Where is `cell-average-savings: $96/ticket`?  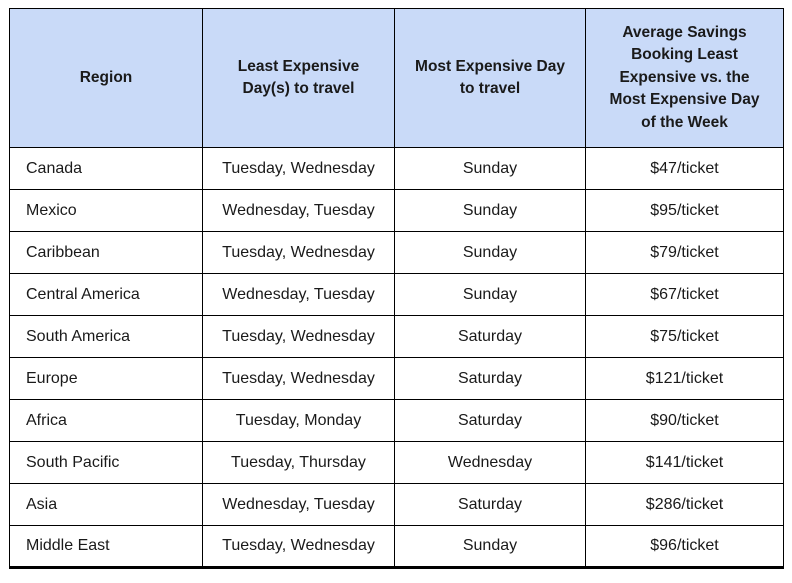
cell-average-savings: $96/ticket is located at coordinates (684, 547).